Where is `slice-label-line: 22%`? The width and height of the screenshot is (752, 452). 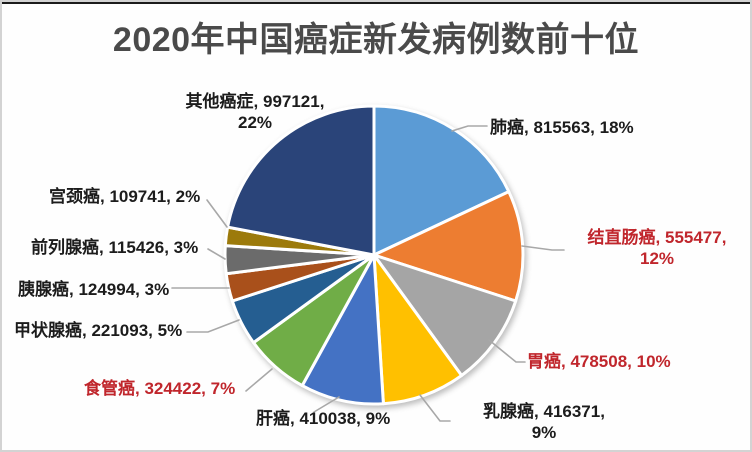
slice-label-line: 22% is located at coordinates (255, 122).